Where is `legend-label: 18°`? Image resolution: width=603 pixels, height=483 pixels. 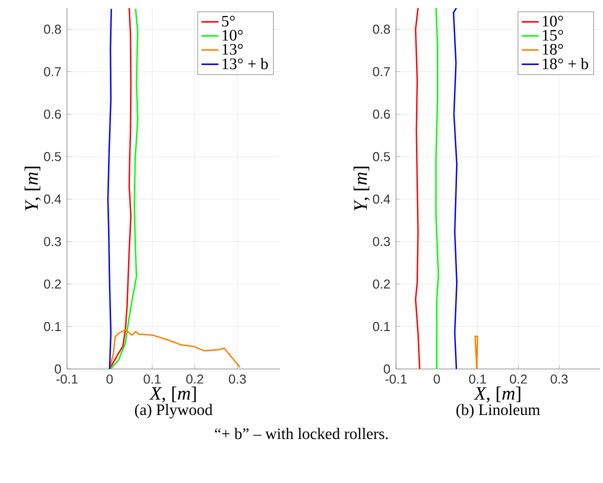 legend-label: 18° is located at coordinates (552, 49).